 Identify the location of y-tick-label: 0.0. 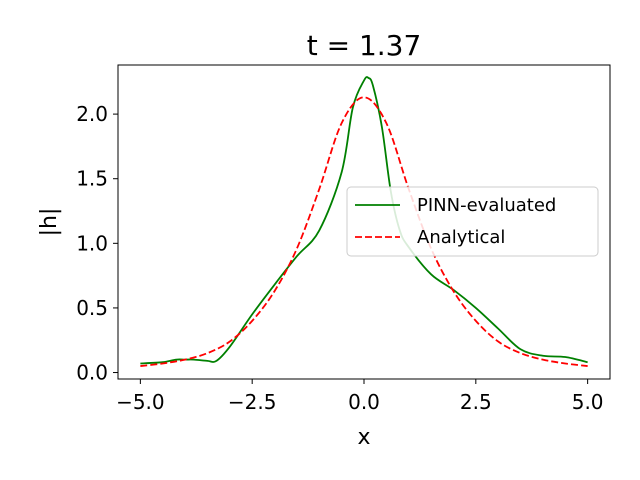
(92, 373).